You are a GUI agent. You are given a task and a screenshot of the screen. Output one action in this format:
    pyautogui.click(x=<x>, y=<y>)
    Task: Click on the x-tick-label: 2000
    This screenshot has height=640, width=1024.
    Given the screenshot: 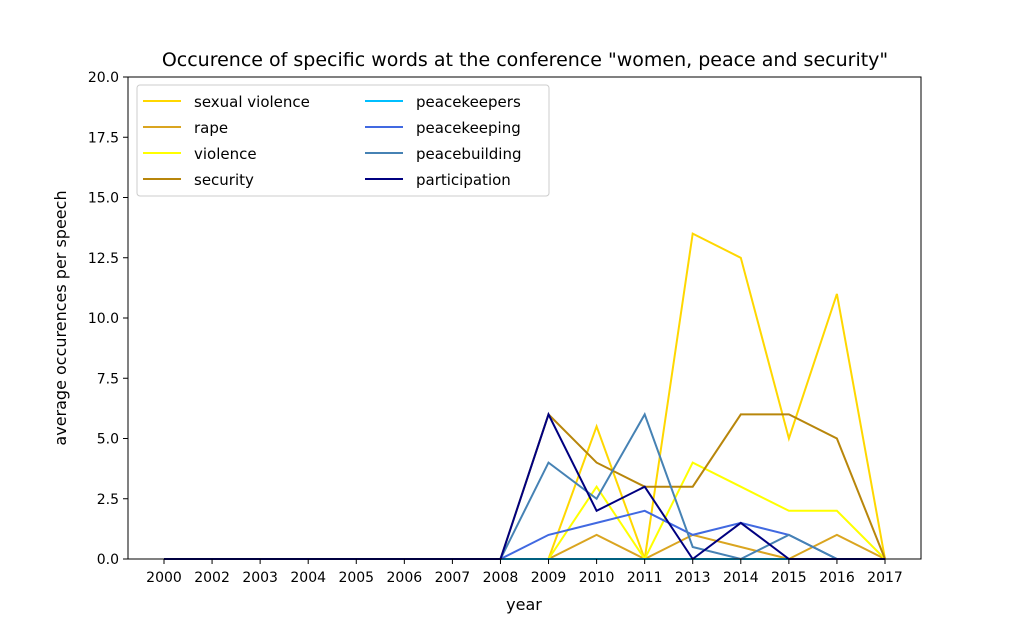 What is the action you would take?
    pyautogui.click(x=164, y=578)
    